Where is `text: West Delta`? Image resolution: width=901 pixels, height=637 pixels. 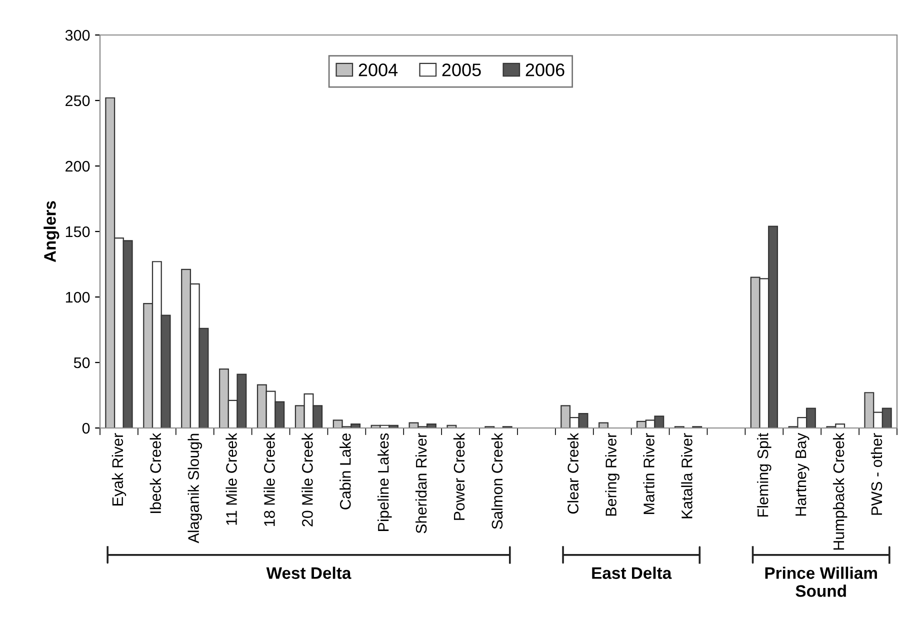 text: West Delta is located at coordinates (309, 572).